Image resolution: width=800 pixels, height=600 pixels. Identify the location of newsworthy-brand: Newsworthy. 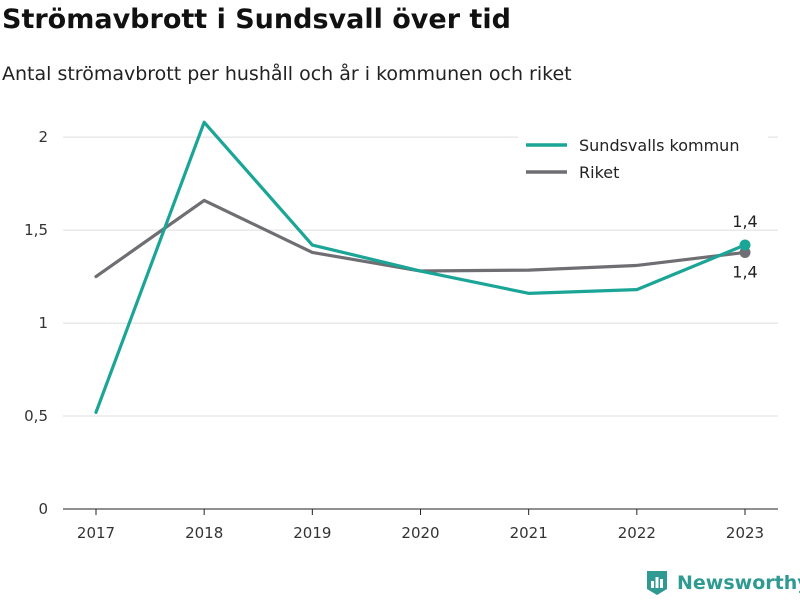
(722, 583).